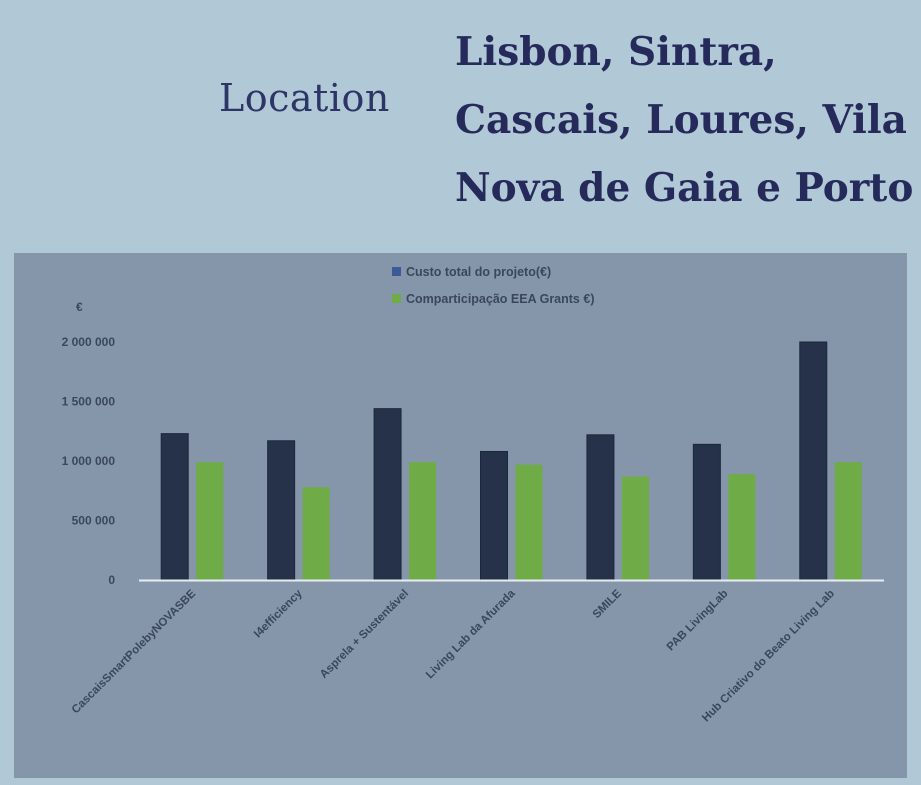 The image size is (921, 785). What do you see at coordinates (134, 651) in the screenshot?
I see `x-category-label: CascaisSmartPolebyNOVASBE` at bounding box center [134, 651].